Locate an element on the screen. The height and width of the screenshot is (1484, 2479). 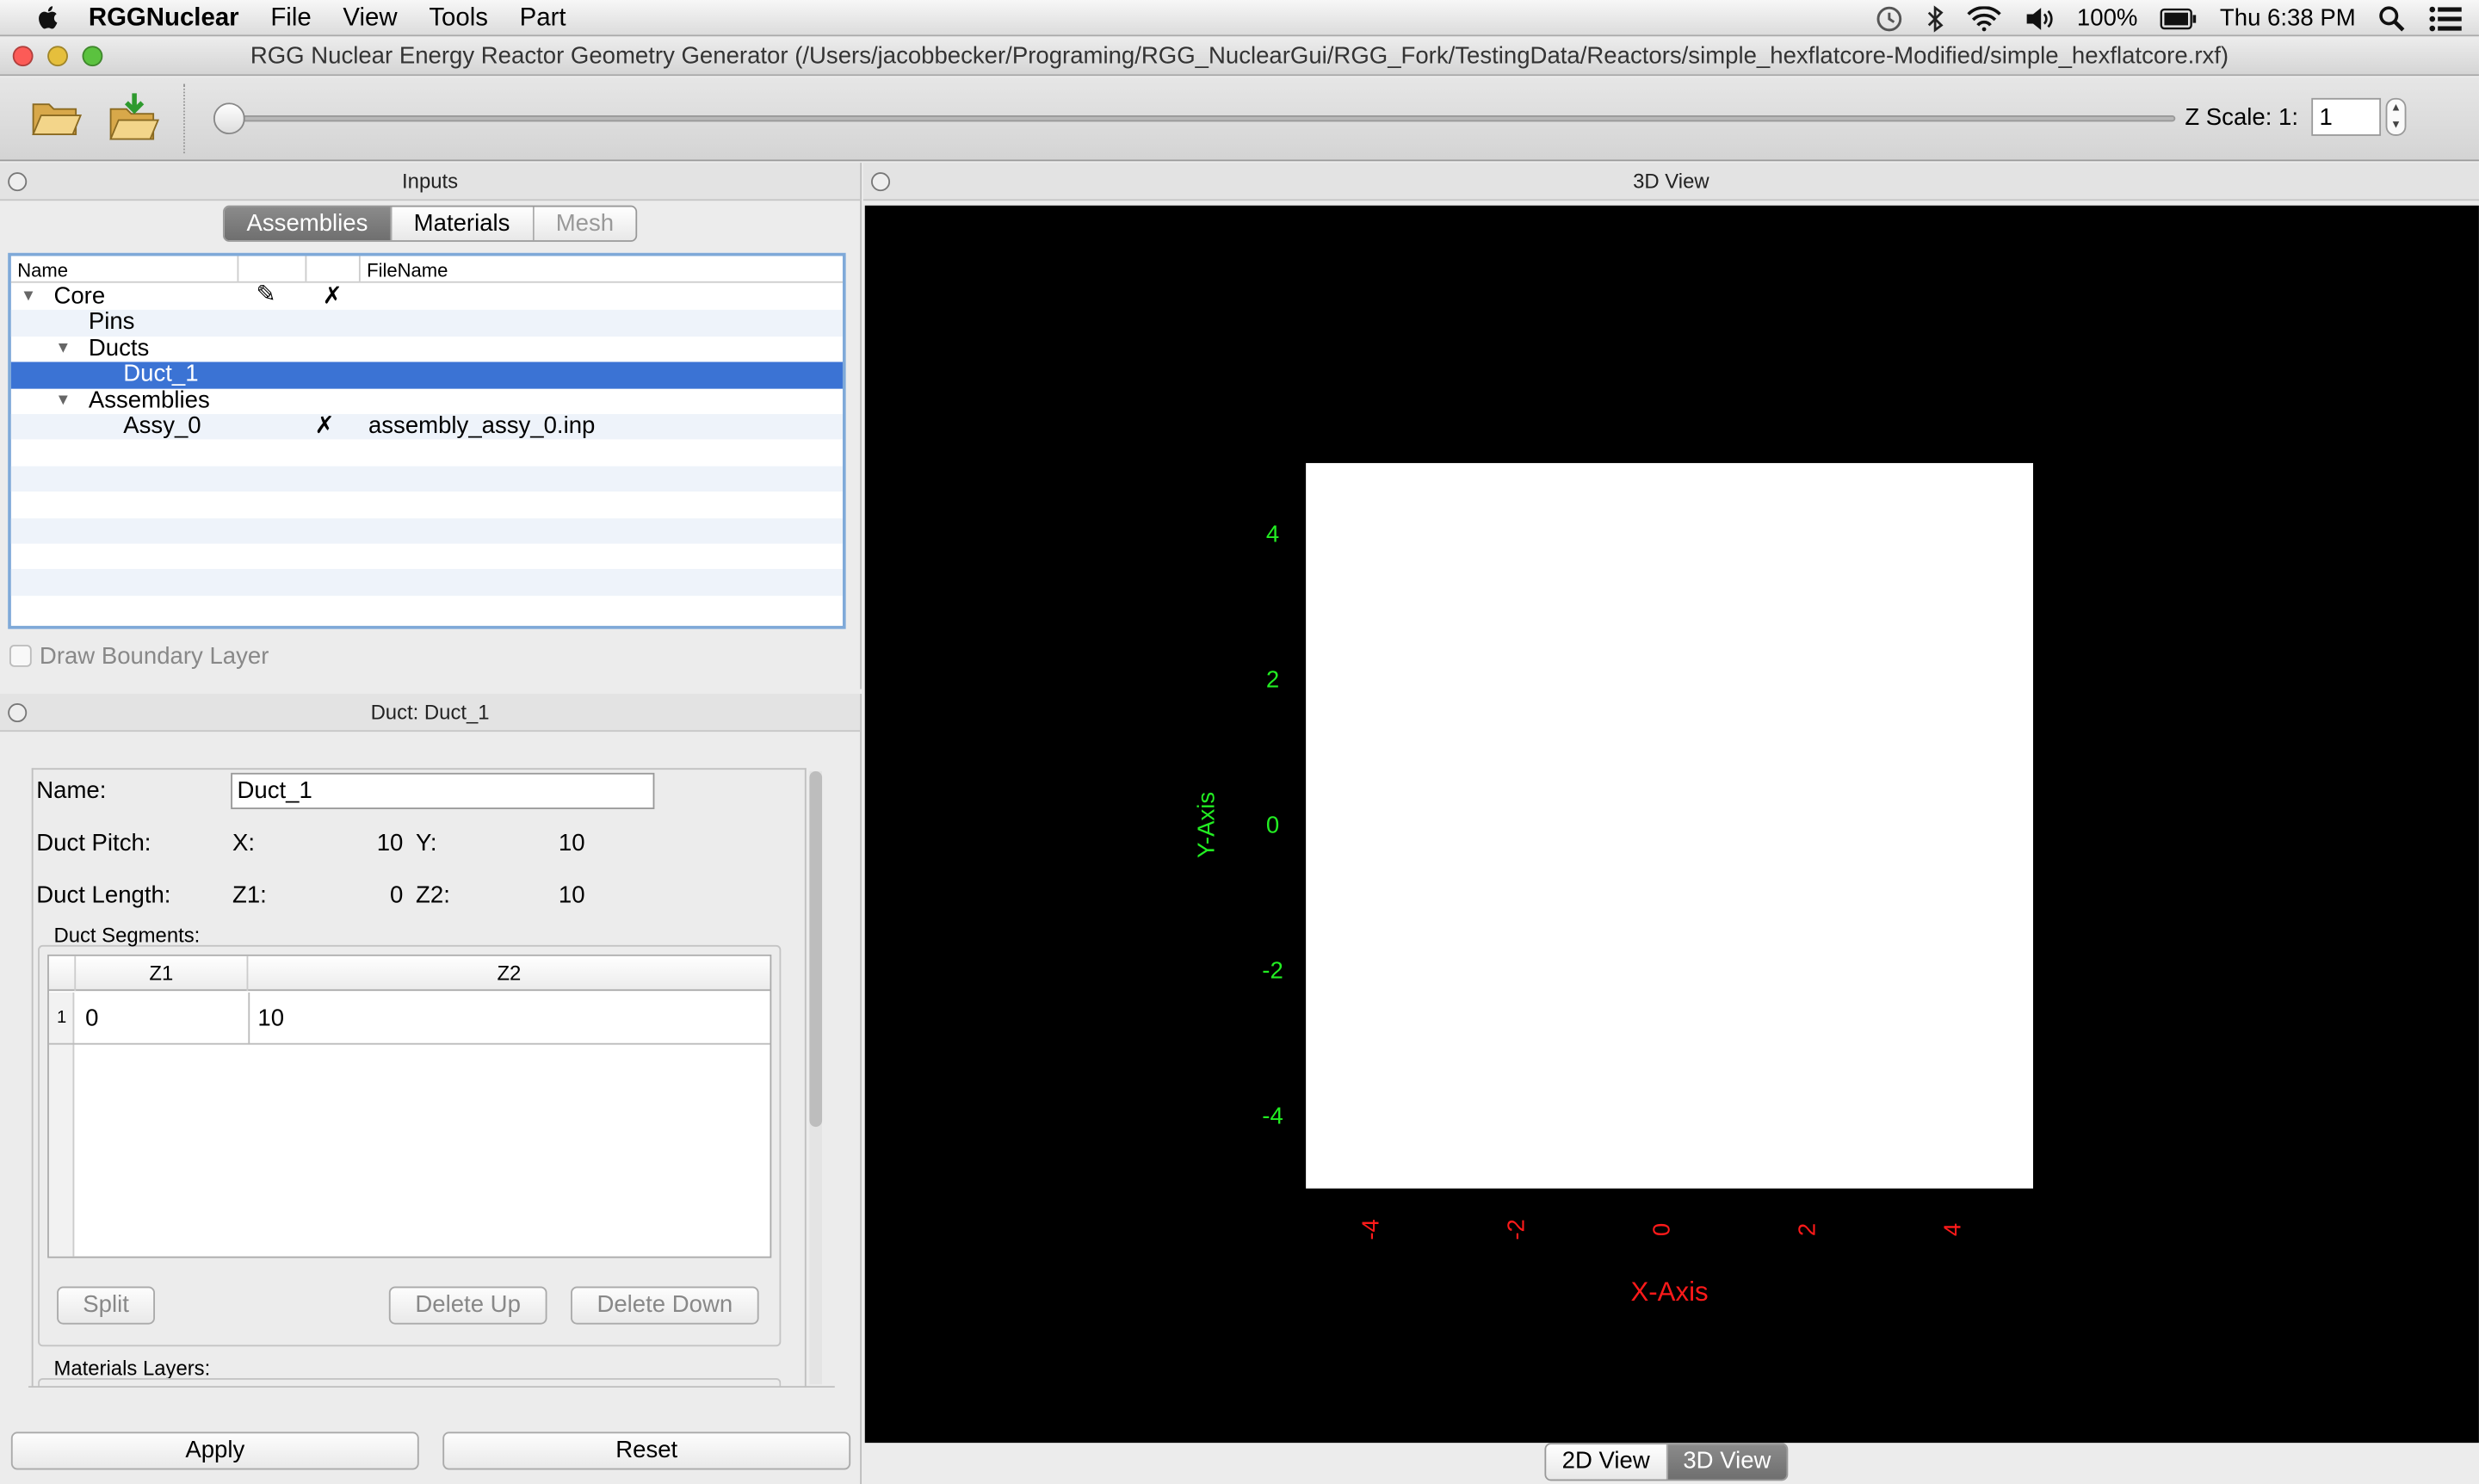
menu-app-name: RGGNuclear is located at coordinates (163, 17).